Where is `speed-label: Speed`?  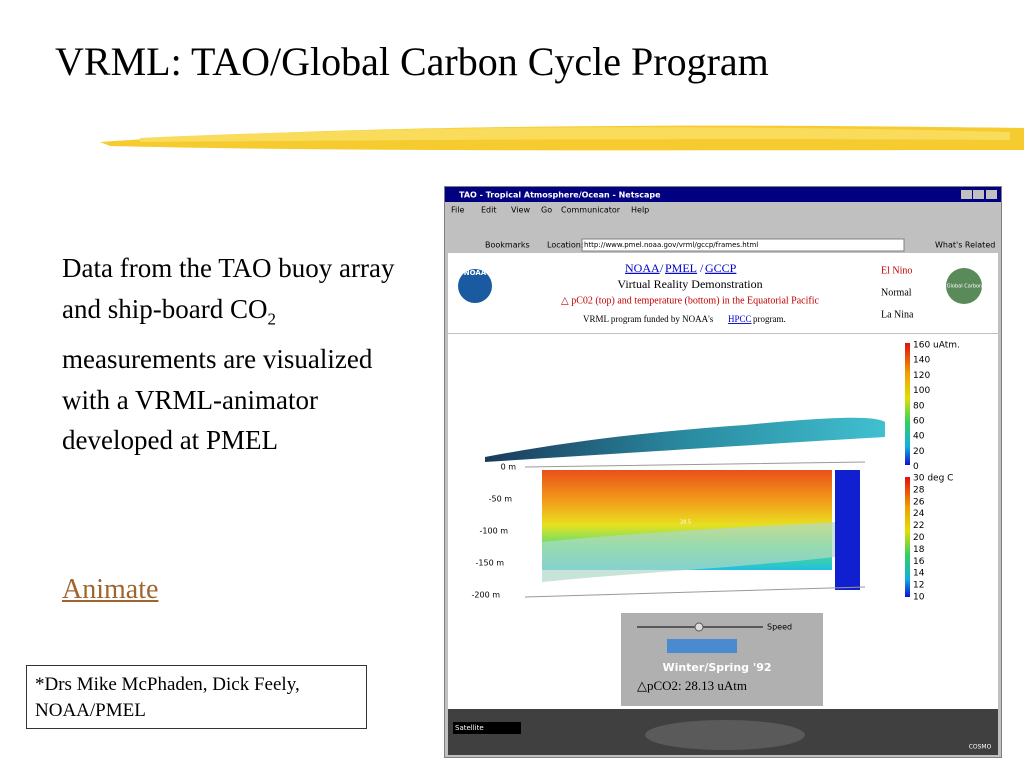 speed-label: Speed is located at coordinates (779, 627).